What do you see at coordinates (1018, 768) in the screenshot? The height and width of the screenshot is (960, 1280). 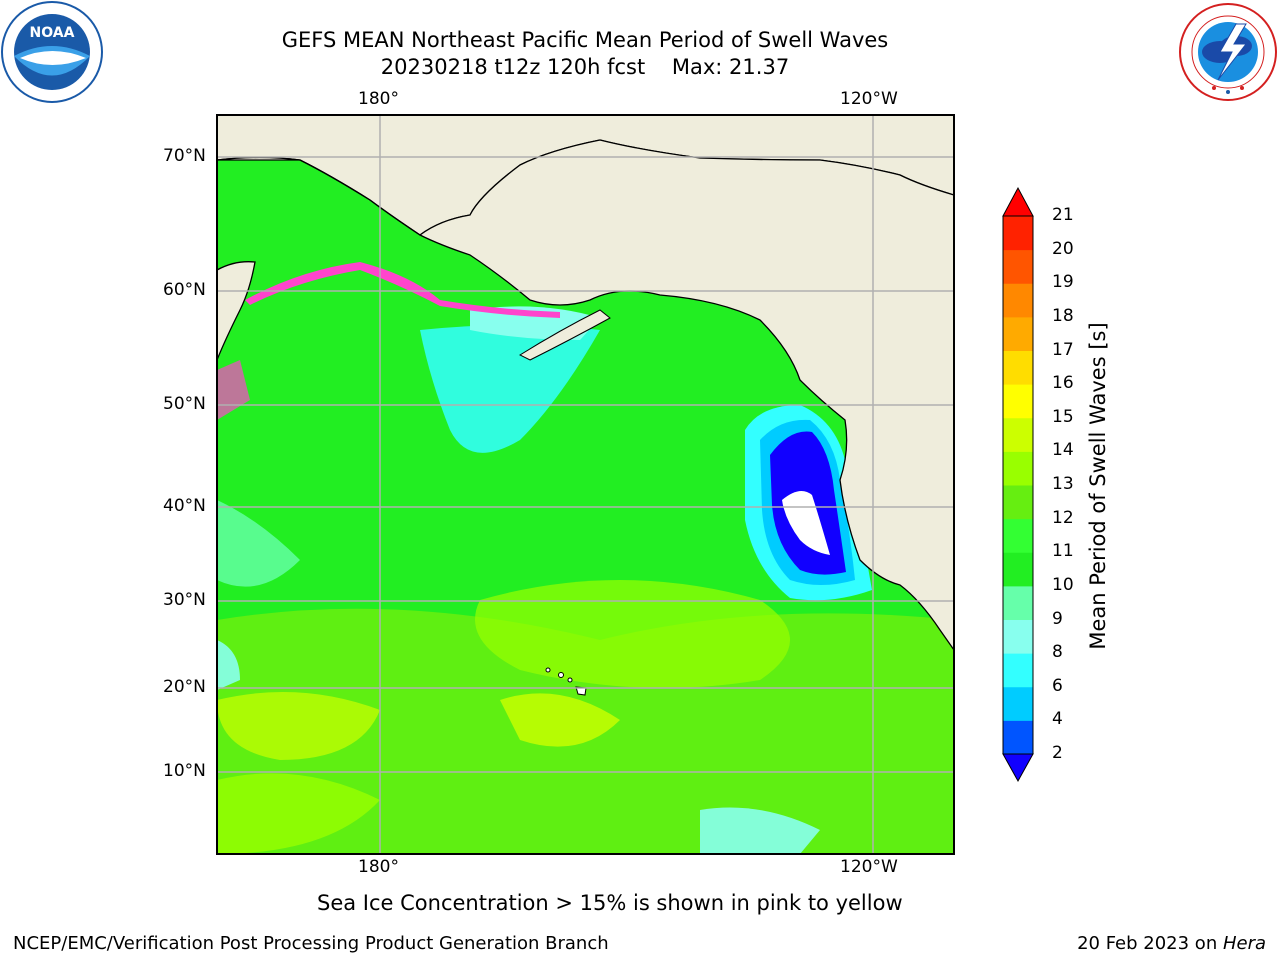 I see `colorbar-under-triangle` at bounding box center [1018, 768].